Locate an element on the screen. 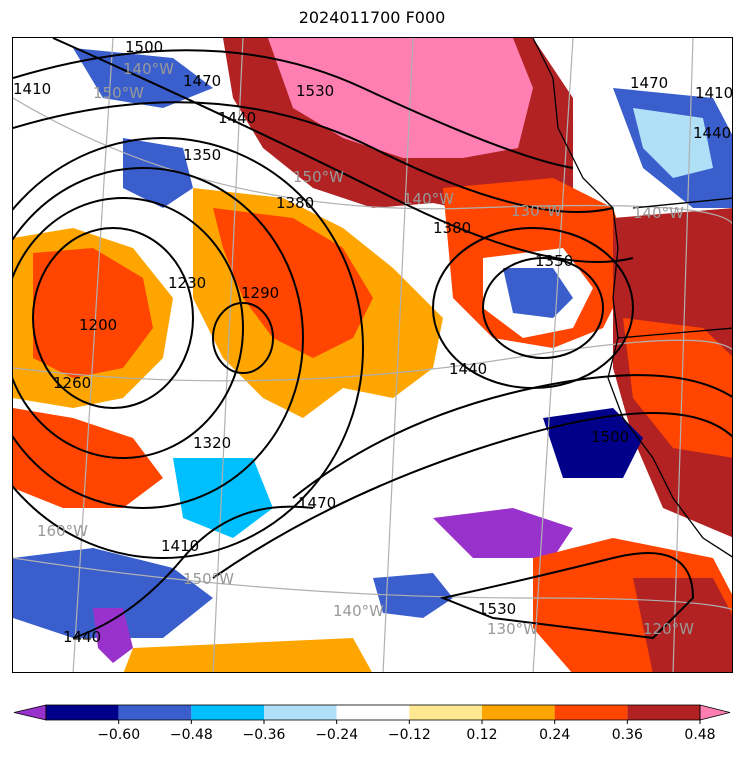 The image size is (744, 759). shade-region-pink-north is located at coordinates (400, 98).